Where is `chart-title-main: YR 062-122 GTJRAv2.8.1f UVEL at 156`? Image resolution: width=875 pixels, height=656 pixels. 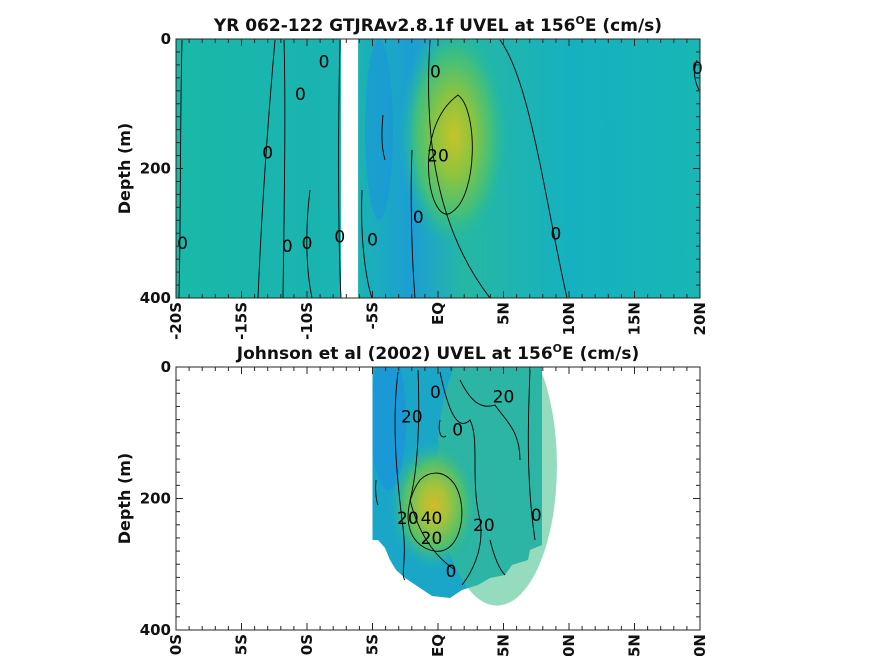 chart-title-main: YR 062-122 GTJRAv2.8.1f UVEL at 156 is located at coordinates (394, 26).